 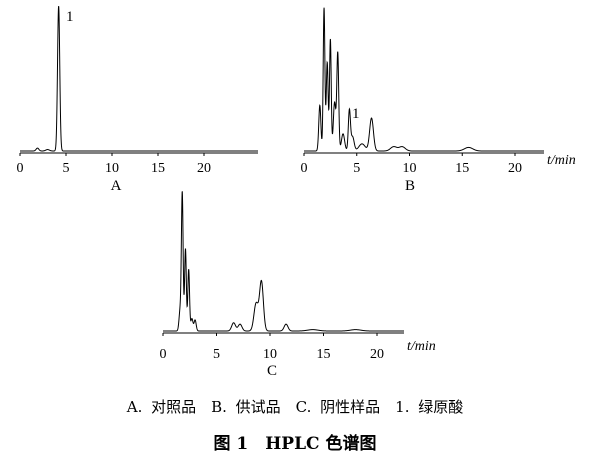 What do you see at coordinates (163, 354) in the screenshot?
I see `panel-c-tick-label: 0` at bounding box center [163, 354].